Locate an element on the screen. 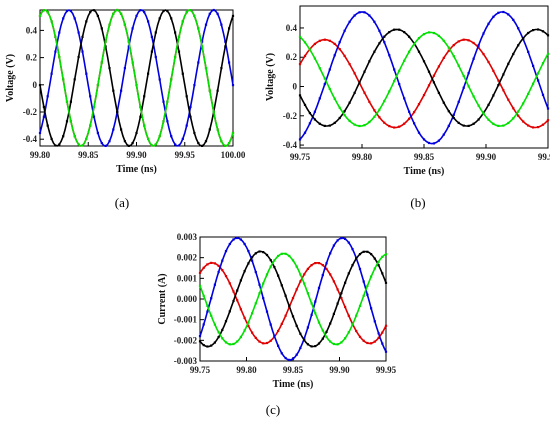 The image size is (550, 432). y-tick-label-c: 0.003 is located at coordinates (187, 237).